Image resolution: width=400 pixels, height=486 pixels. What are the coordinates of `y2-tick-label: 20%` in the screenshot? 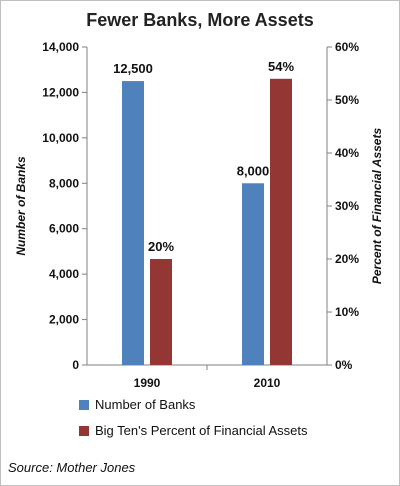 It's located at (347, 259).